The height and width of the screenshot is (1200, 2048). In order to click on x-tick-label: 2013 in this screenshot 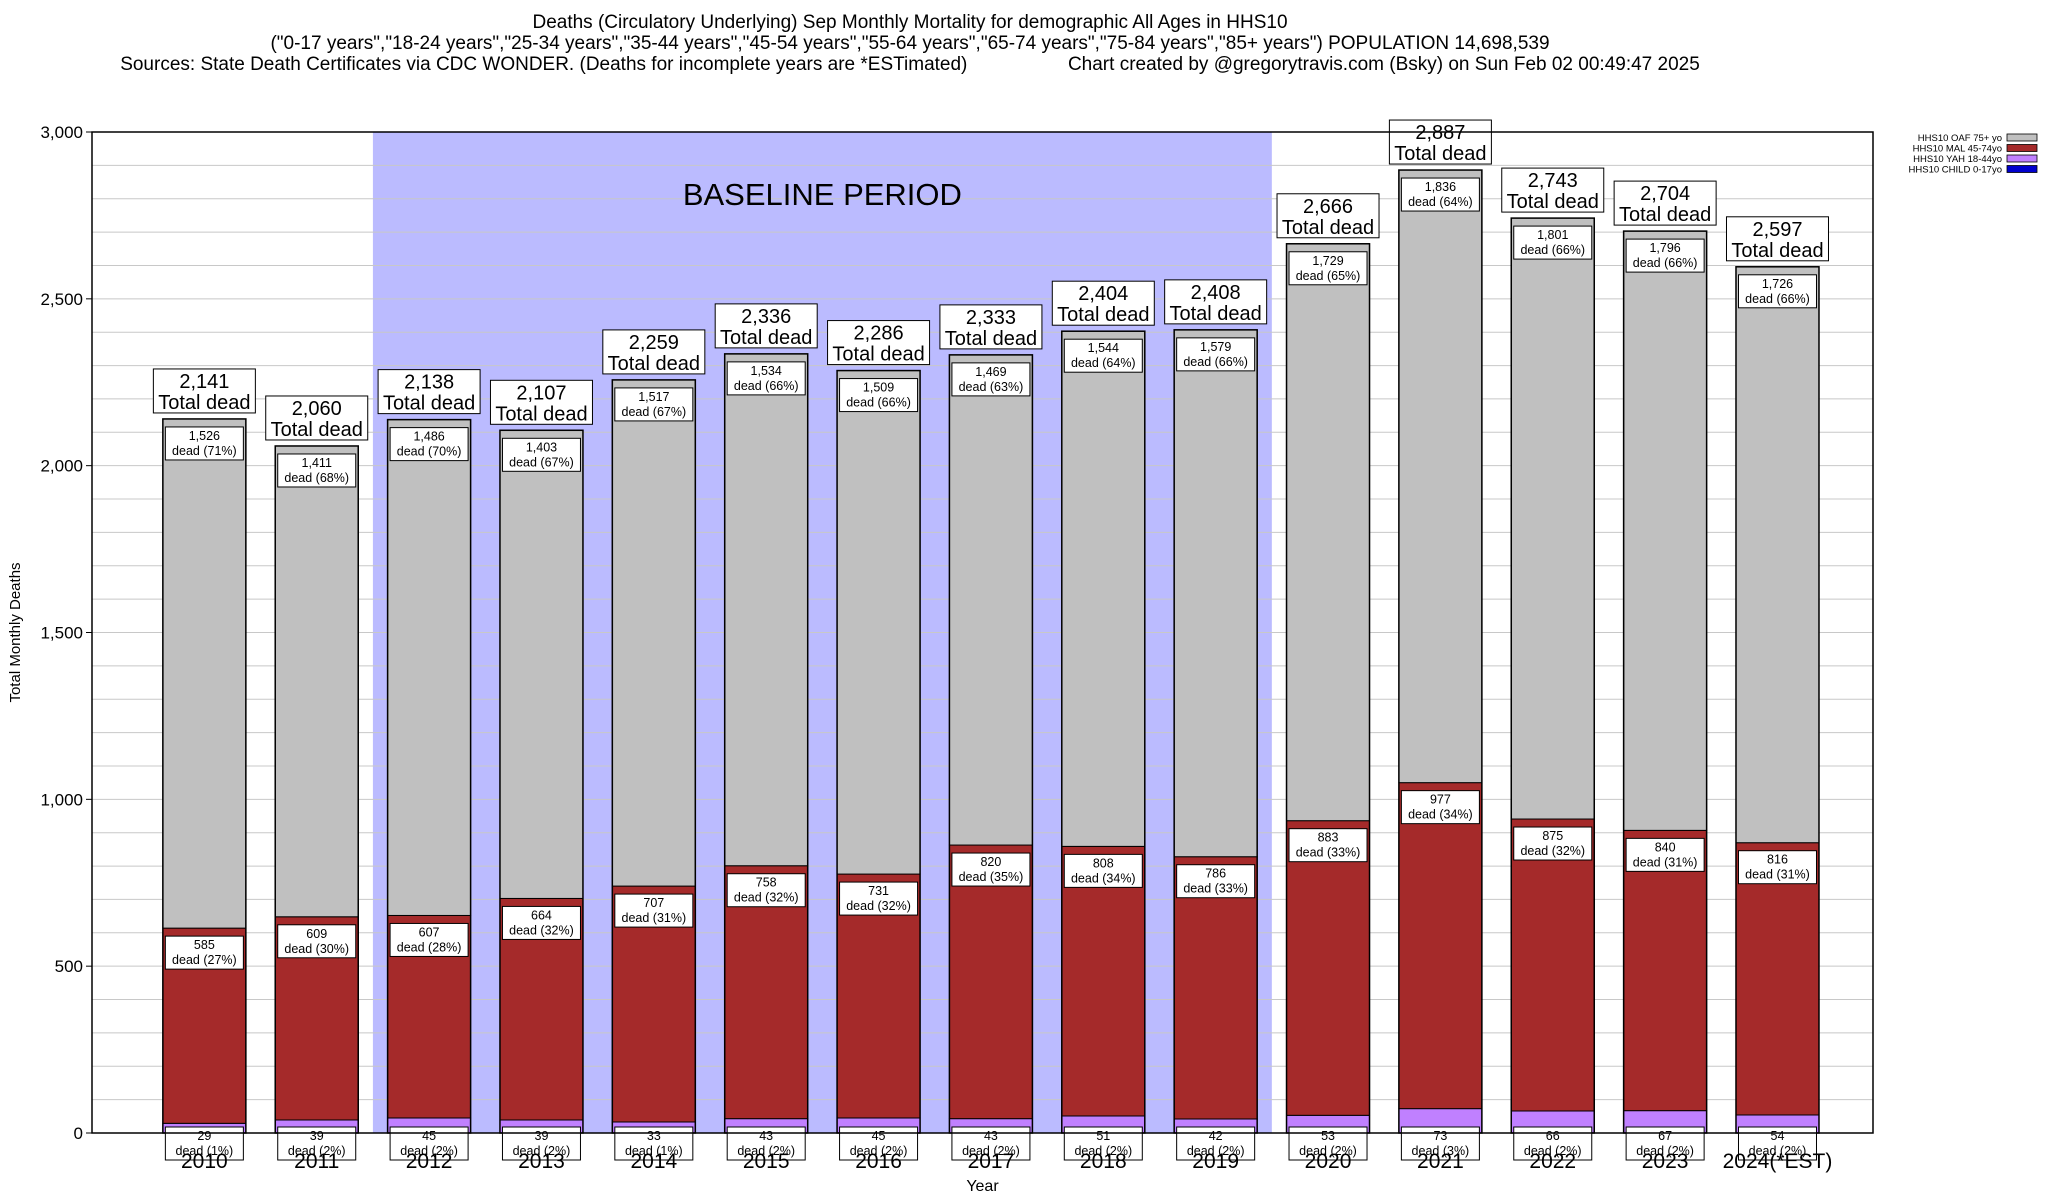, I will do `click(541, 1161)`.